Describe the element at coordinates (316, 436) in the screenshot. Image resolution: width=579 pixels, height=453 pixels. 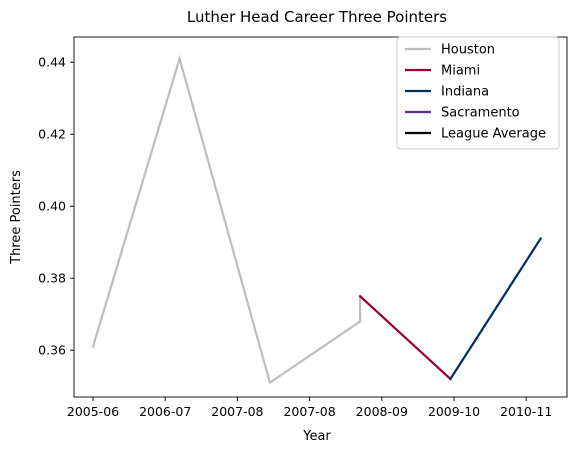
I see `x-axis-label: Year` at that location.